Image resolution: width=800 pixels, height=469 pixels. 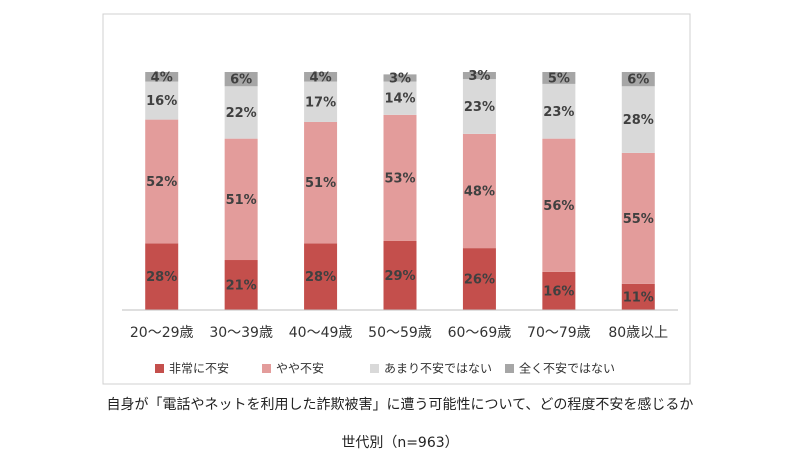 I want to click on legend-label: やや不安, so click(x=300, y=368).